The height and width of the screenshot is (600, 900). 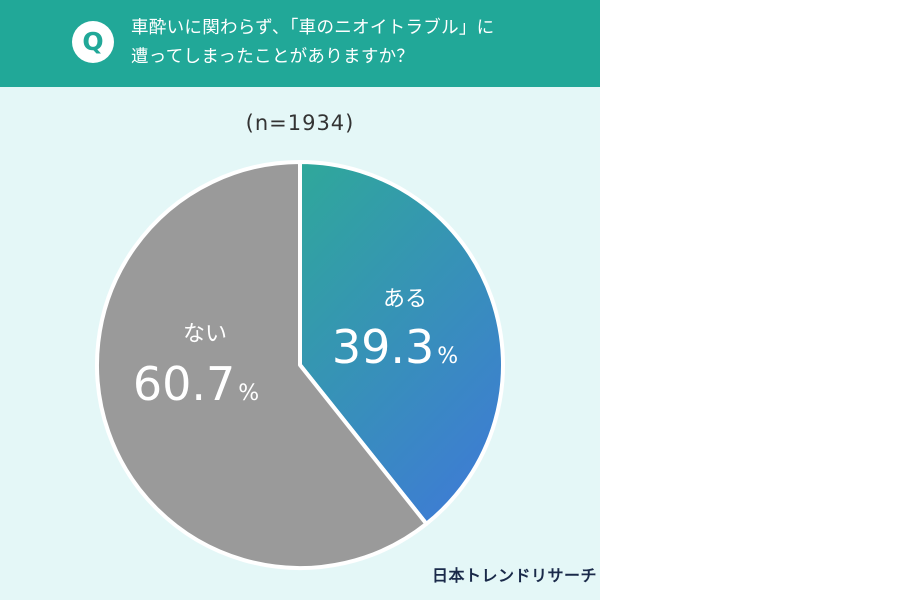 What do you see at coordinates (313, 28) in the screenshot?
I see `question-line-1: 車酔いに関わらず、「車のニオイトラブル」に` at bounding box center [313, 28].